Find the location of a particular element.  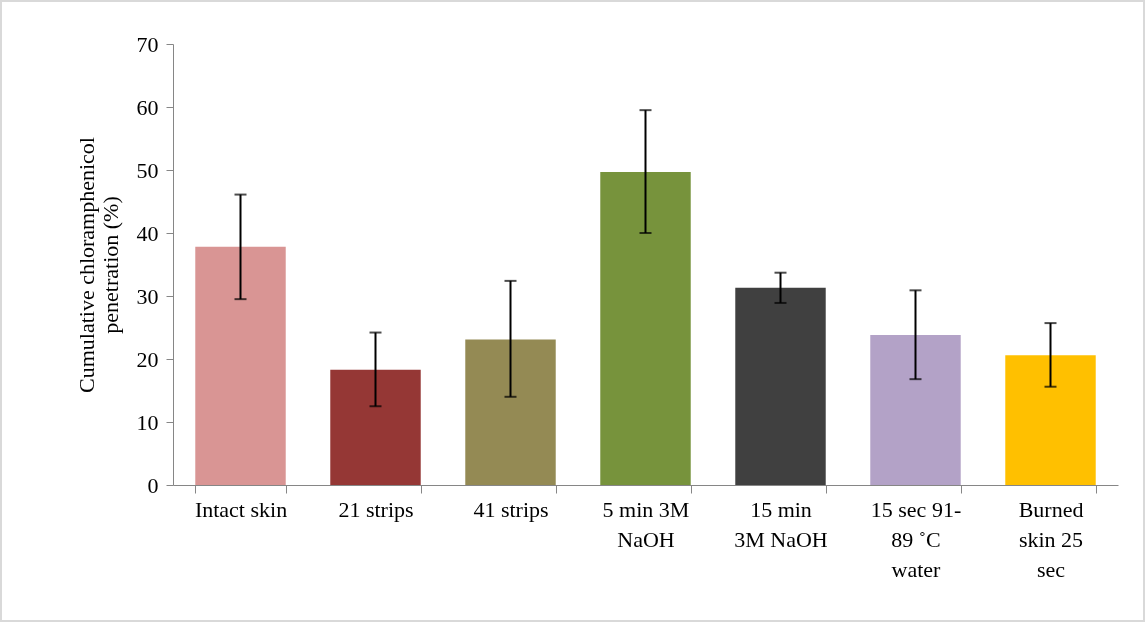

x-tick-label: 15 sec 91-89 ˚C water is located at coordinates (916, 539).